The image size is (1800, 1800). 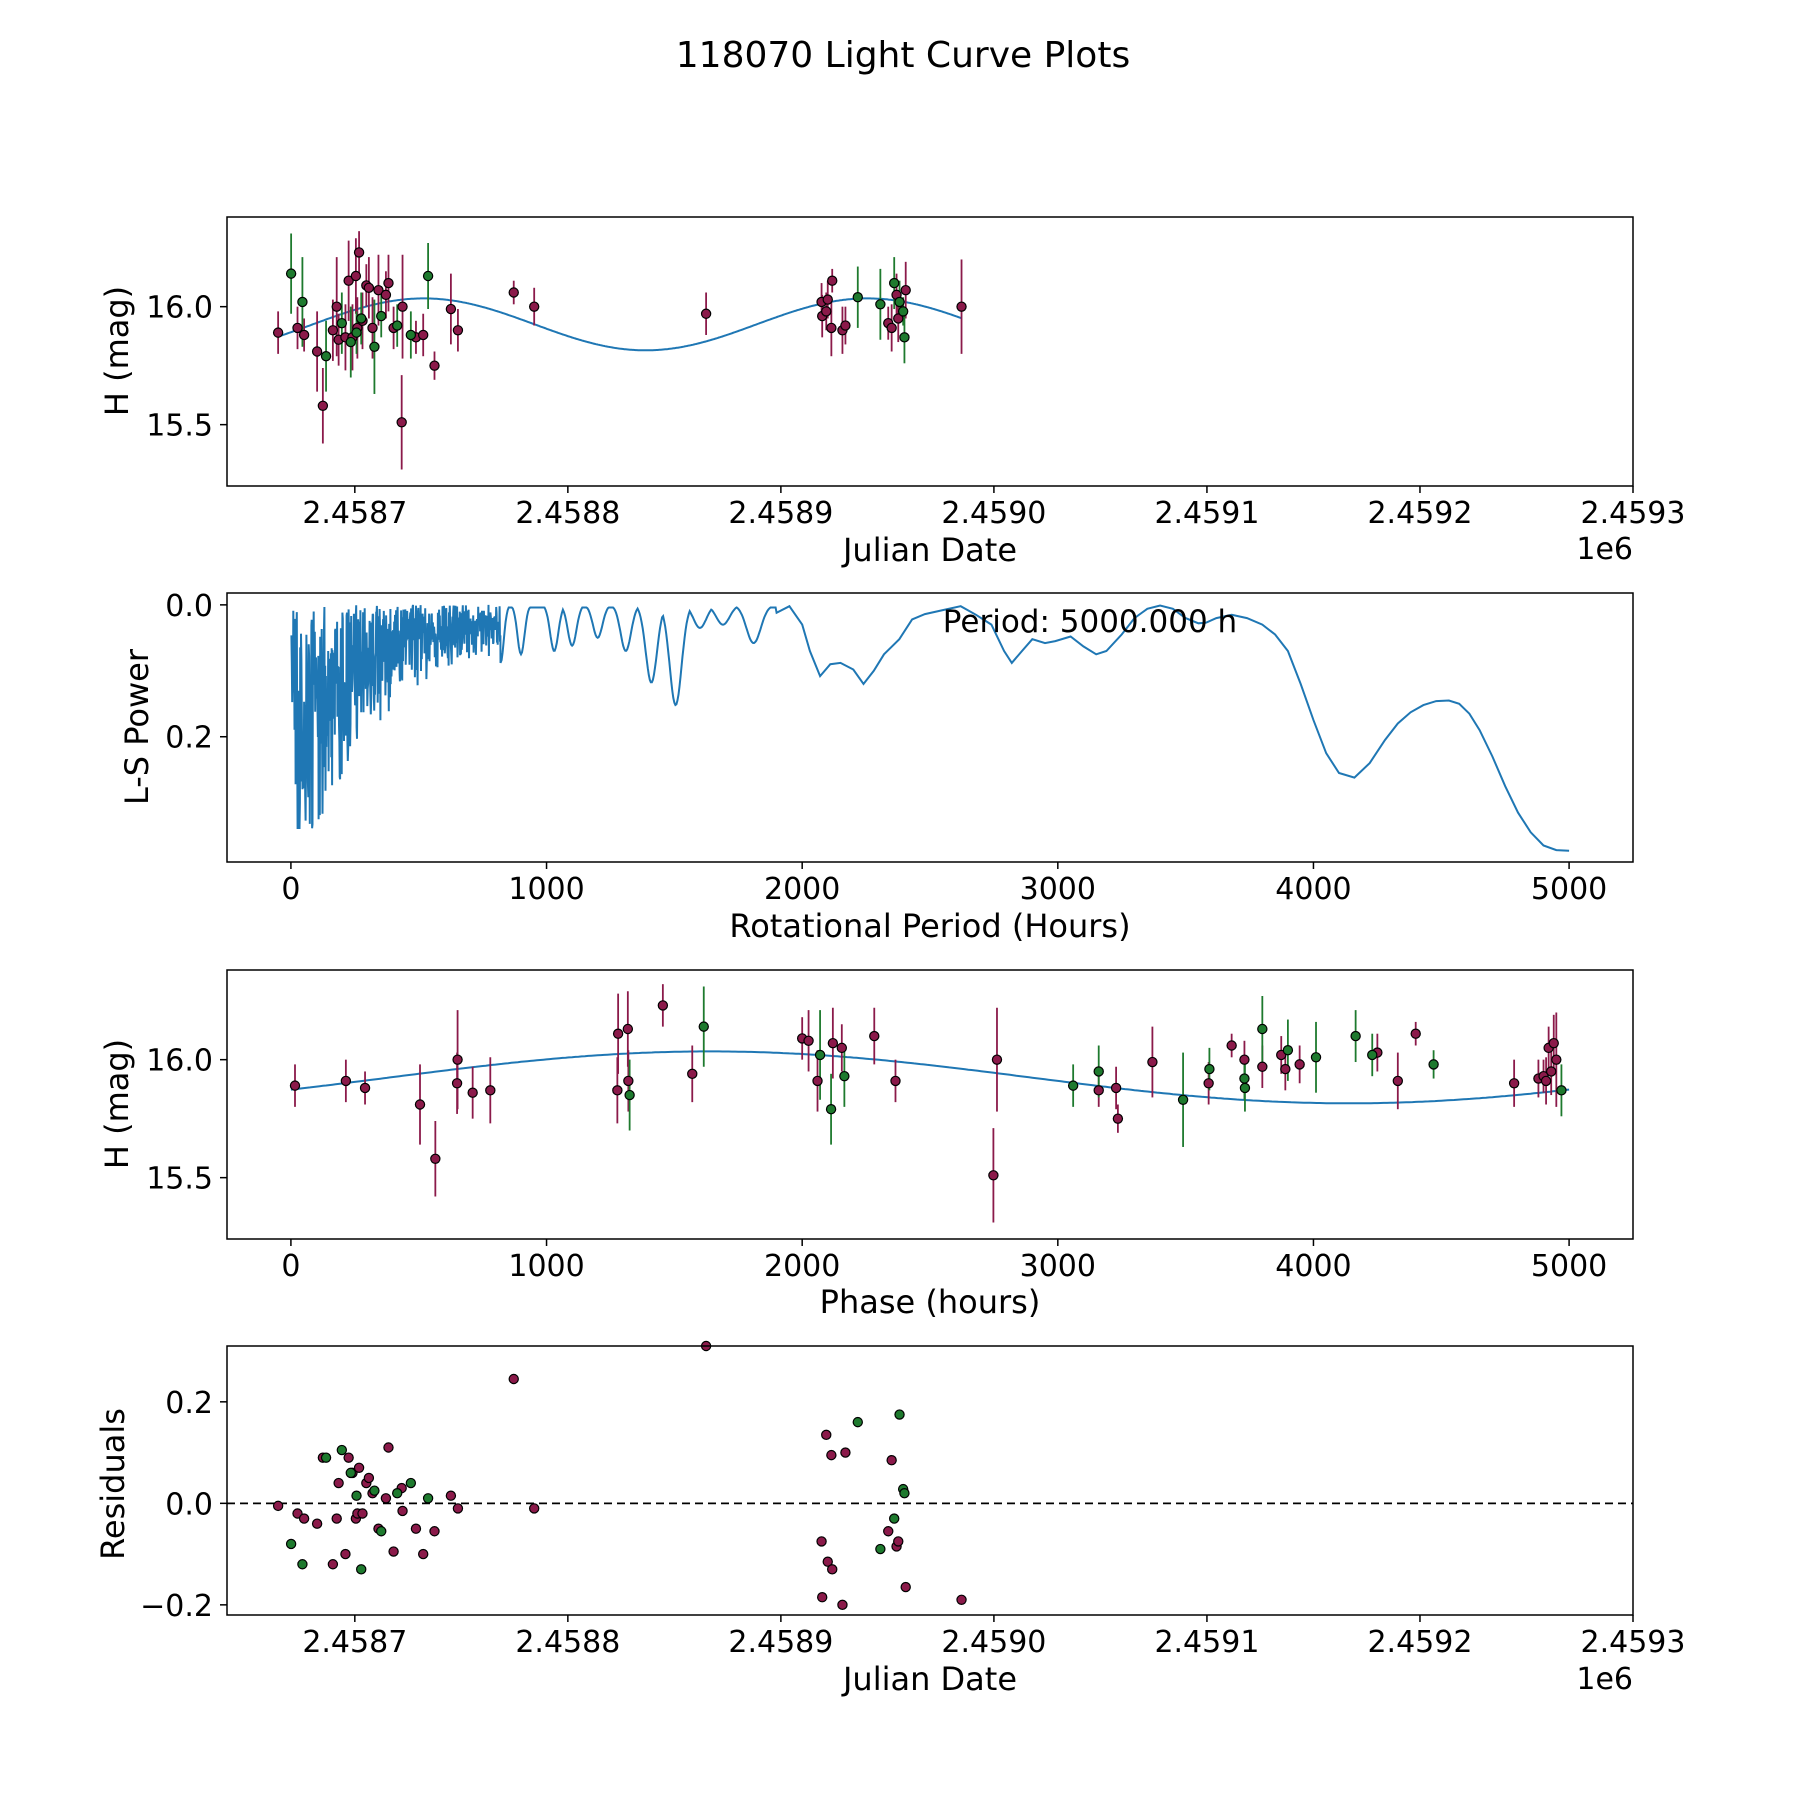 What do you see at coordinates (1206, 513) in the screenshot?
I see `lightcurve-x-tick-label: 2.4591` at bounding box center [1206, 513].